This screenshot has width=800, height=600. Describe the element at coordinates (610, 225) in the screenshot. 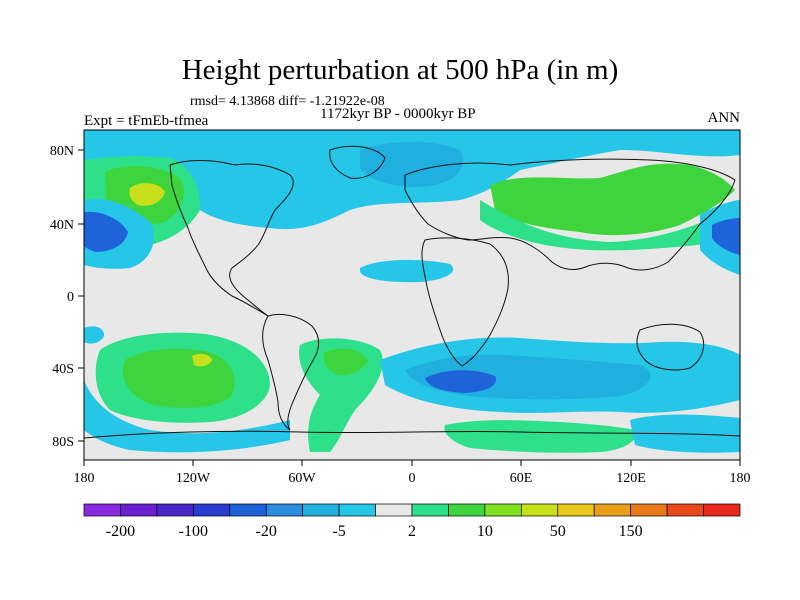

I see `contour-pos-eurasia-edge` at that location.